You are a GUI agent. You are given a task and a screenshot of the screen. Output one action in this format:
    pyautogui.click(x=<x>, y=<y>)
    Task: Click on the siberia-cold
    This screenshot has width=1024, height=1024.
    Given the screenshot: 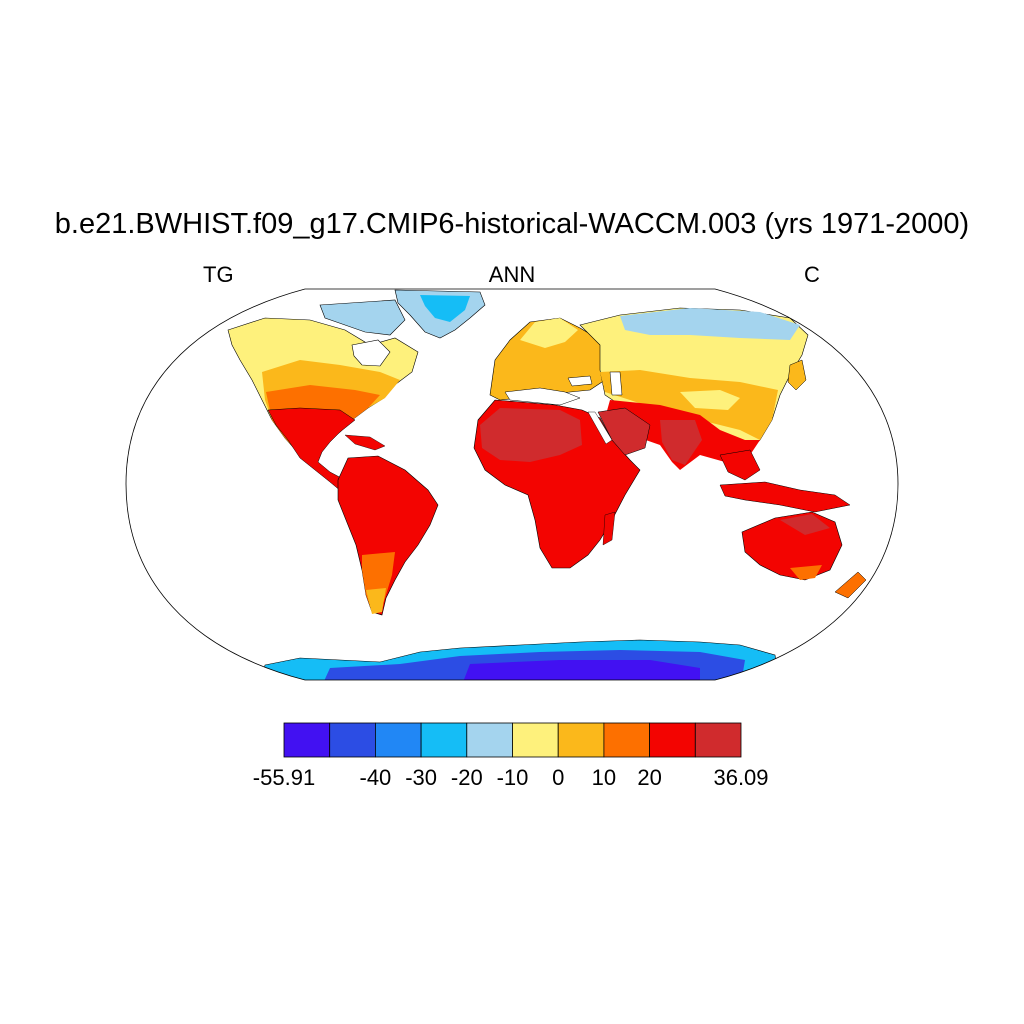 What is the action you would take?
    pyautogui.click(x=710, y=324)
    